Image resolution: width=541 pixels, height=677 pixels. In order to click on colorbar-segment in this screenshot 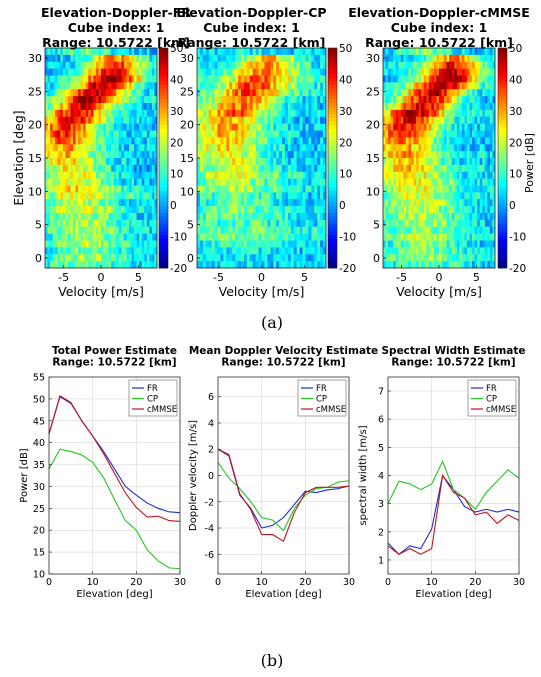, I will do `click(332, 255)`.